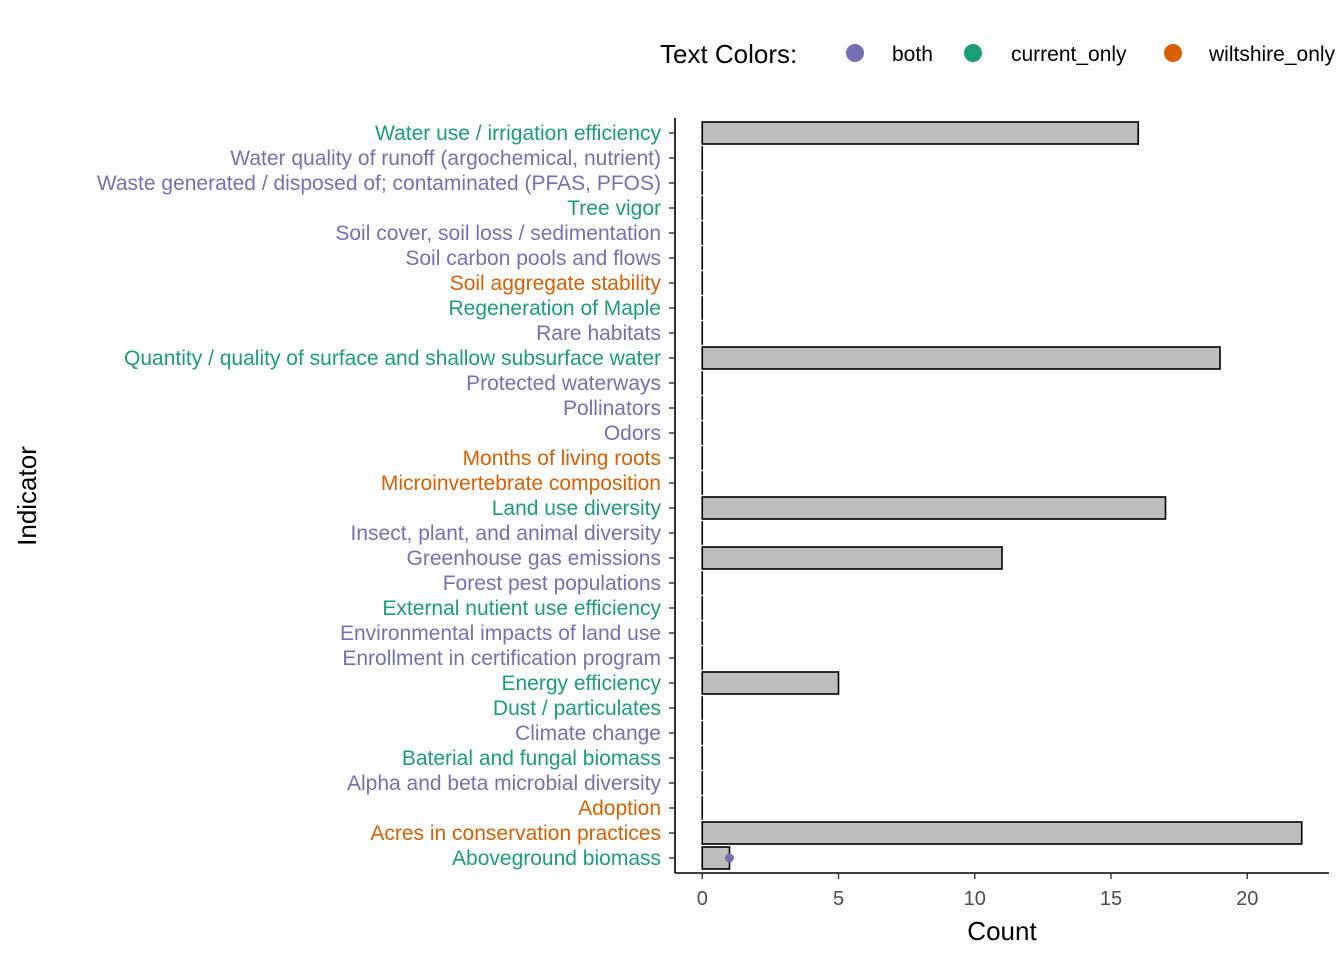  I want to click on category-label-soil-carbon-pools-and-flows: Soil carbon pools and flows, so click(533, 258).